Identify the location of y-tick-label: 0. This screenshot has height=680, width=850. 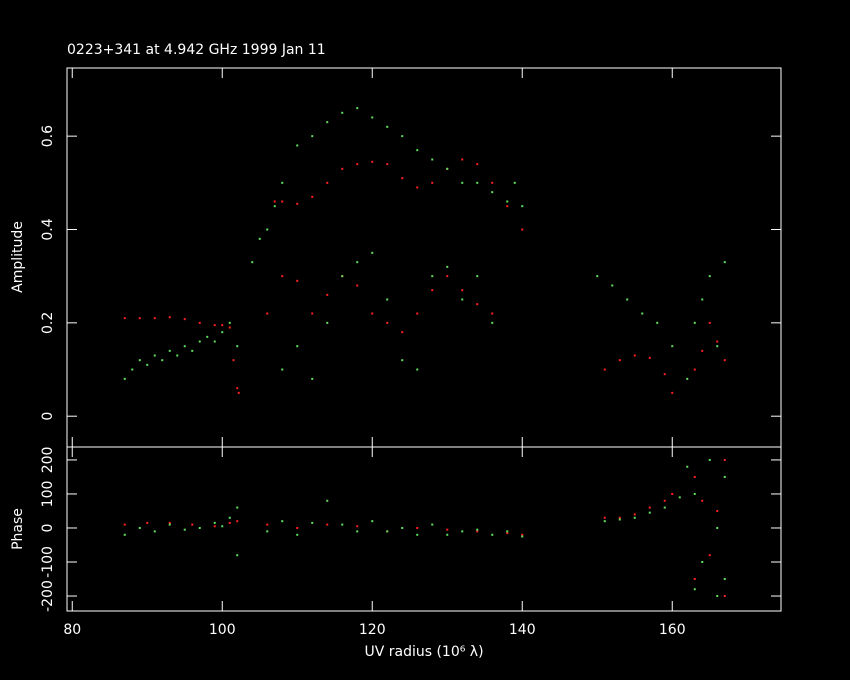
(48, 416).